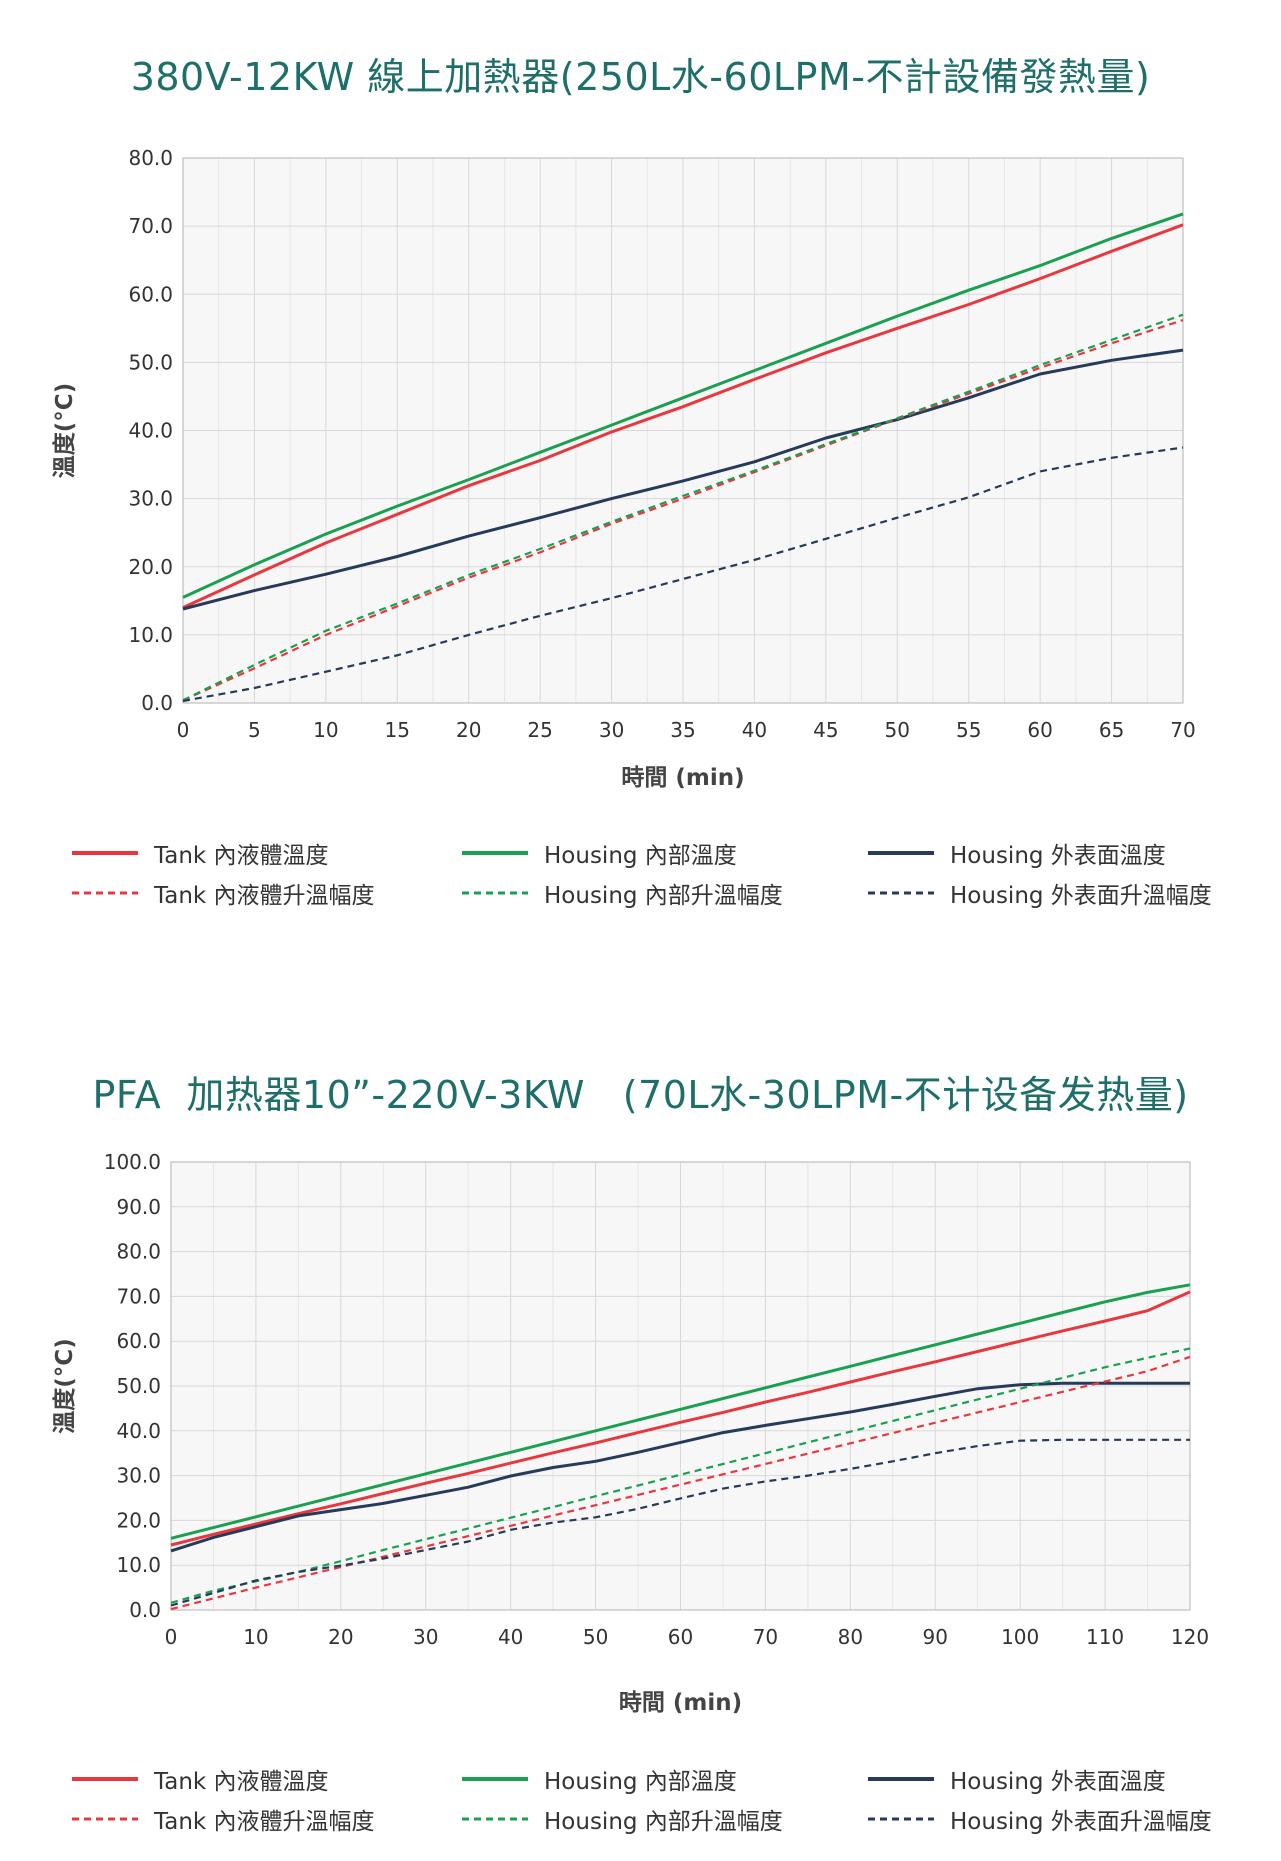 The image size is (1281, 1861). What do you see at coordinates (397, 730) in the screenshot?
I see `x-tick-label: 15` at bounding box center [397, 730].